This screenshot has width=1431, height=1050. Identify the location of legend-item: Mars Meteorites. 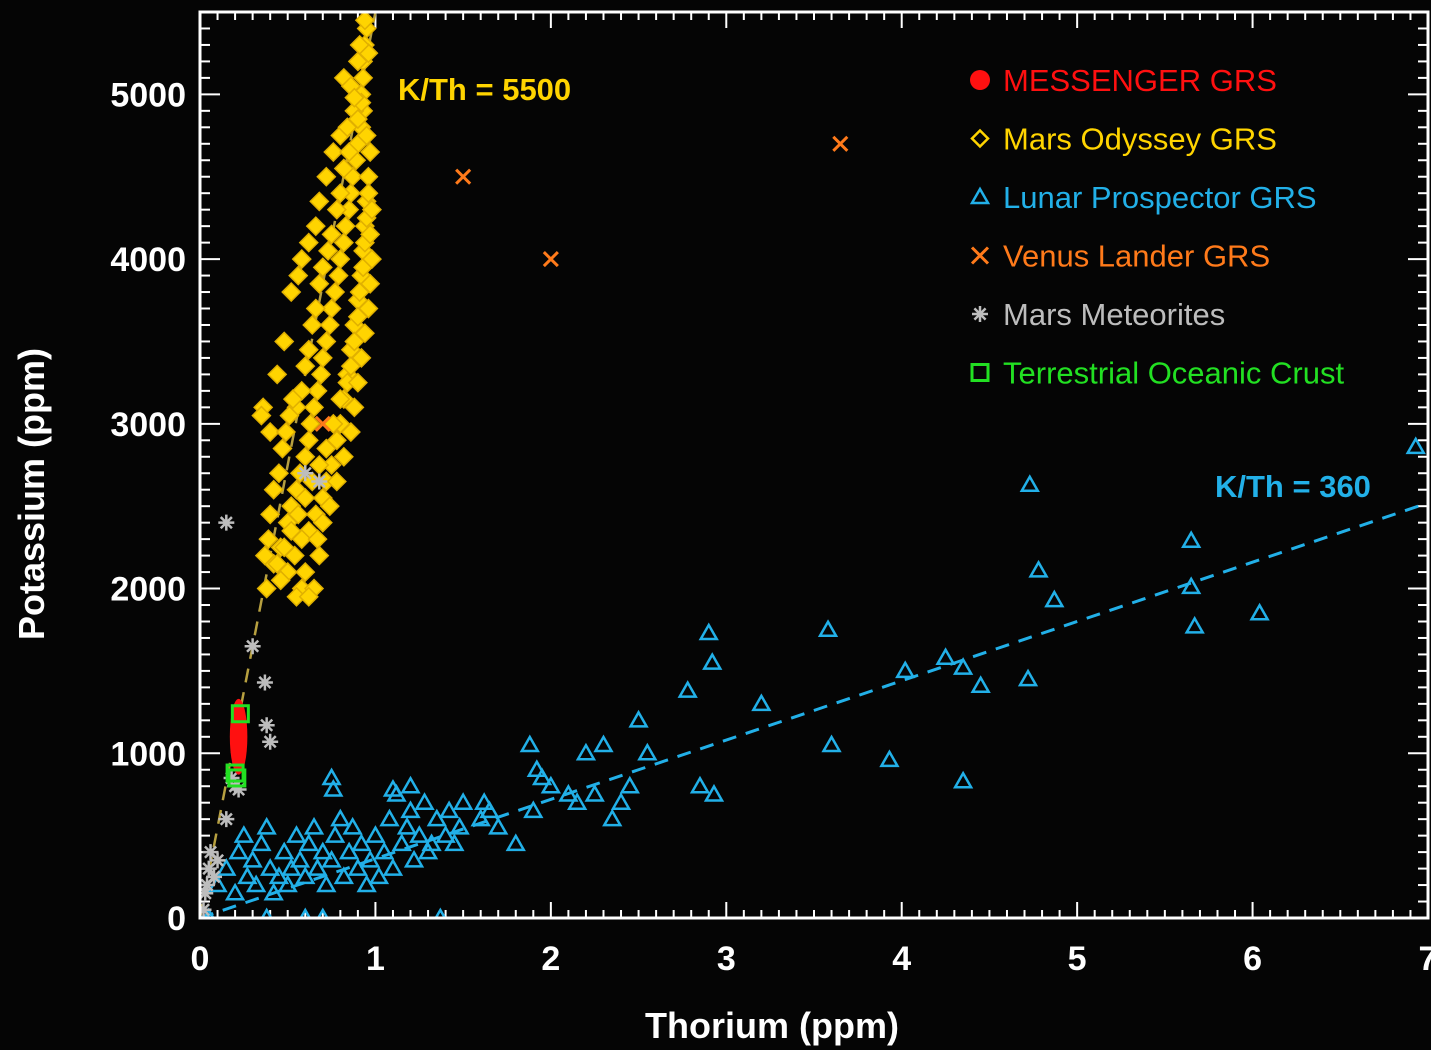
(1098, 314).